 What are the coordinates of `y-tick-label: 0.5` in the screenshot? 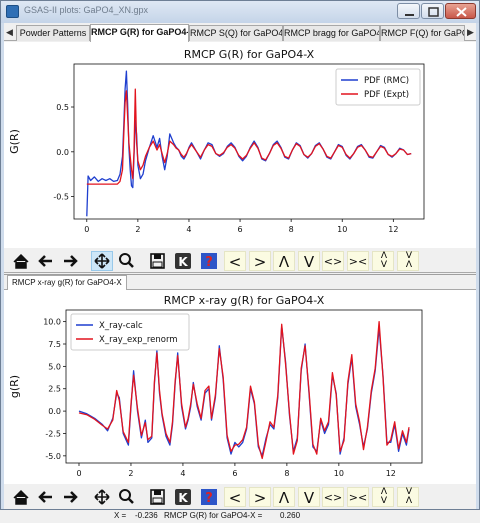 It's located at (62, 107).